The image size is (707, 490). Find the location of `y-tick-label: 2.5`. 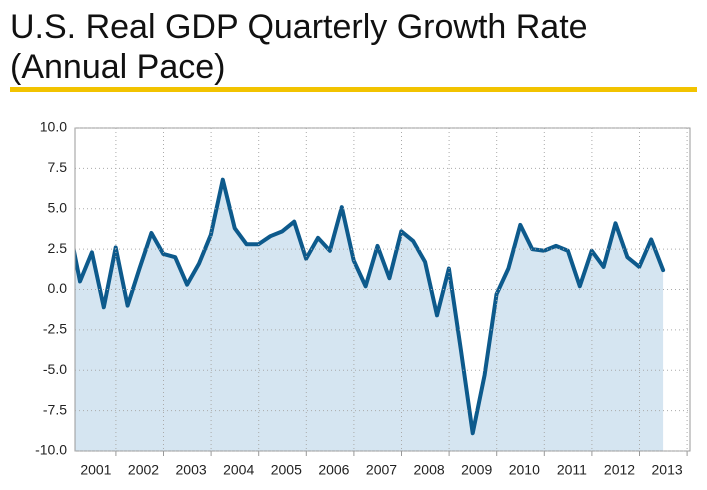

y-tick-label: 2.5 is located at coordinates (58, 248).